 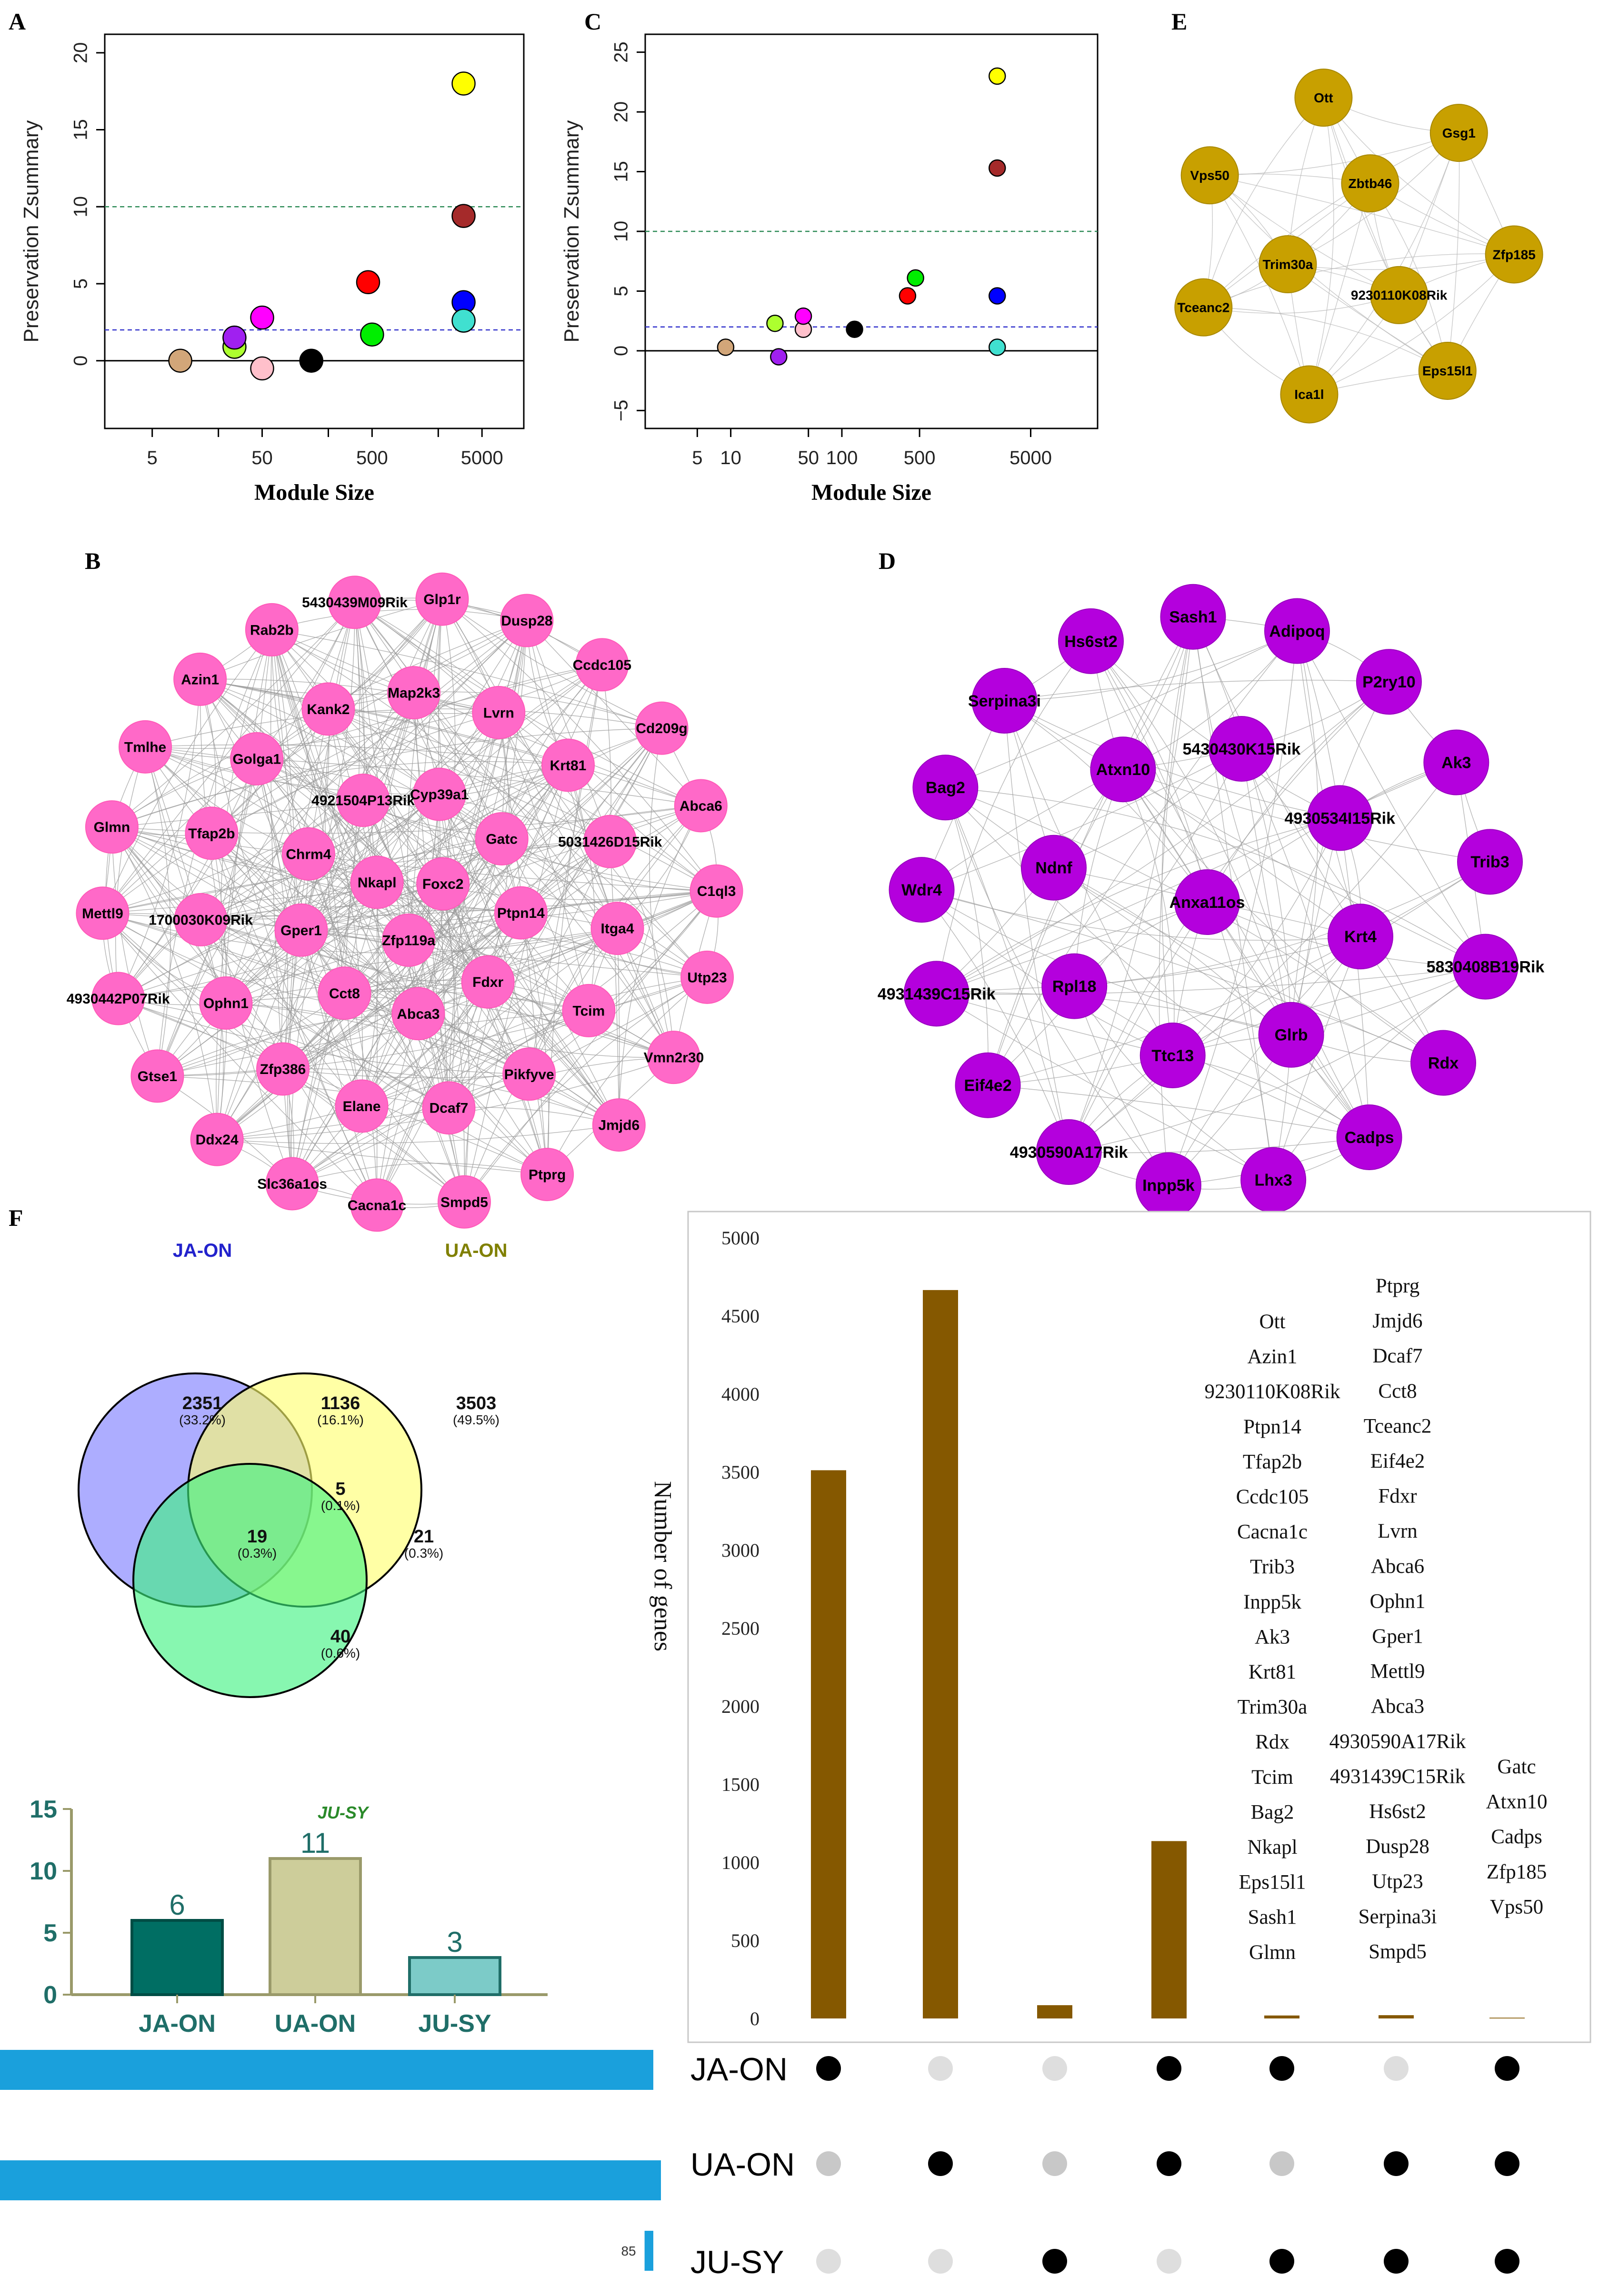 What do you see at coordinates (487, 982) in the screenshot?
I see `node-label: Fdxr` at bounding box center [487, 982].